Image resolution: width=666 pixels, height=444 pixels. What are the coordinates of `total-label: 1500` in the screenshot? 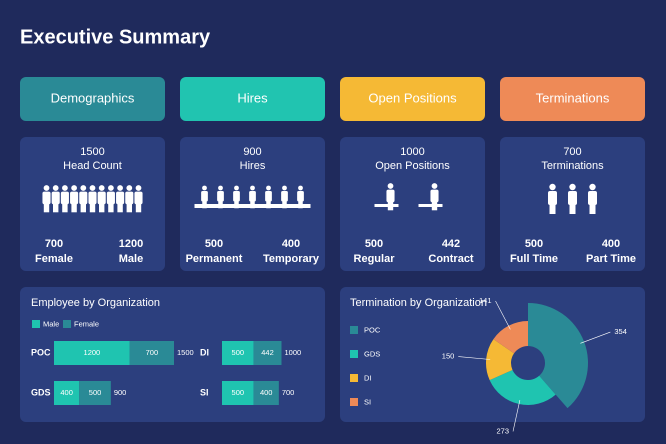 It's located at (185, 352).